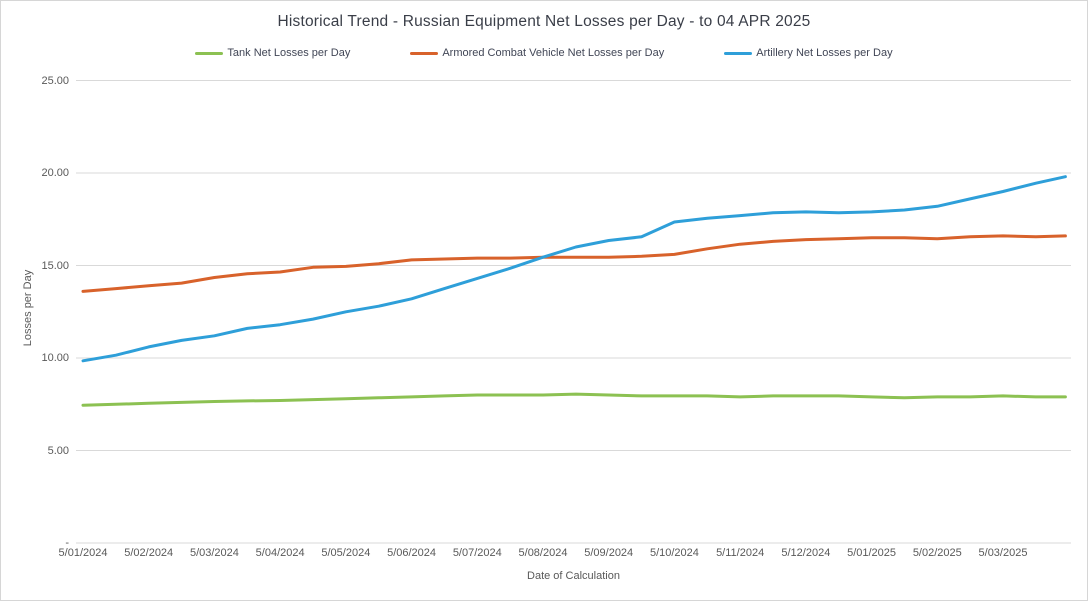 Image resolution: width=1088 pixels, height=601 pixels. I want to click on legend-item-artillery: Artillery Net Losses per Day, so click(808, 53).